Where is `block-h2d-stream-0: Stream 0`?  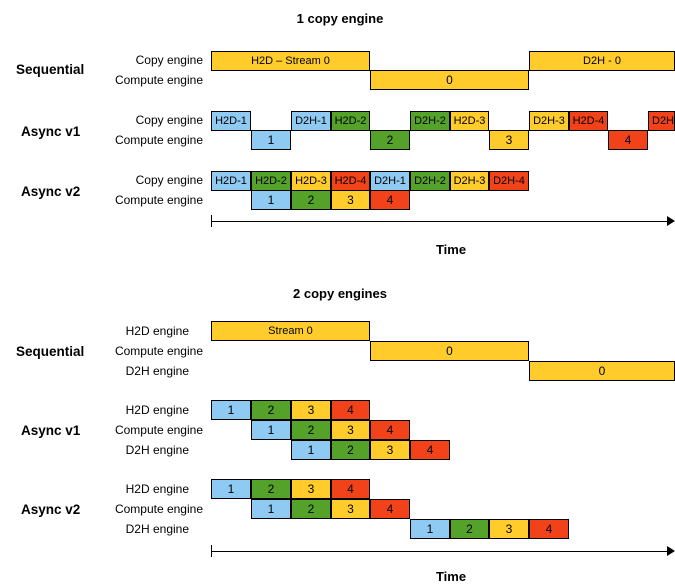 block-h2d-stream-0: Stream 0 is located at coordinates (290, 331).